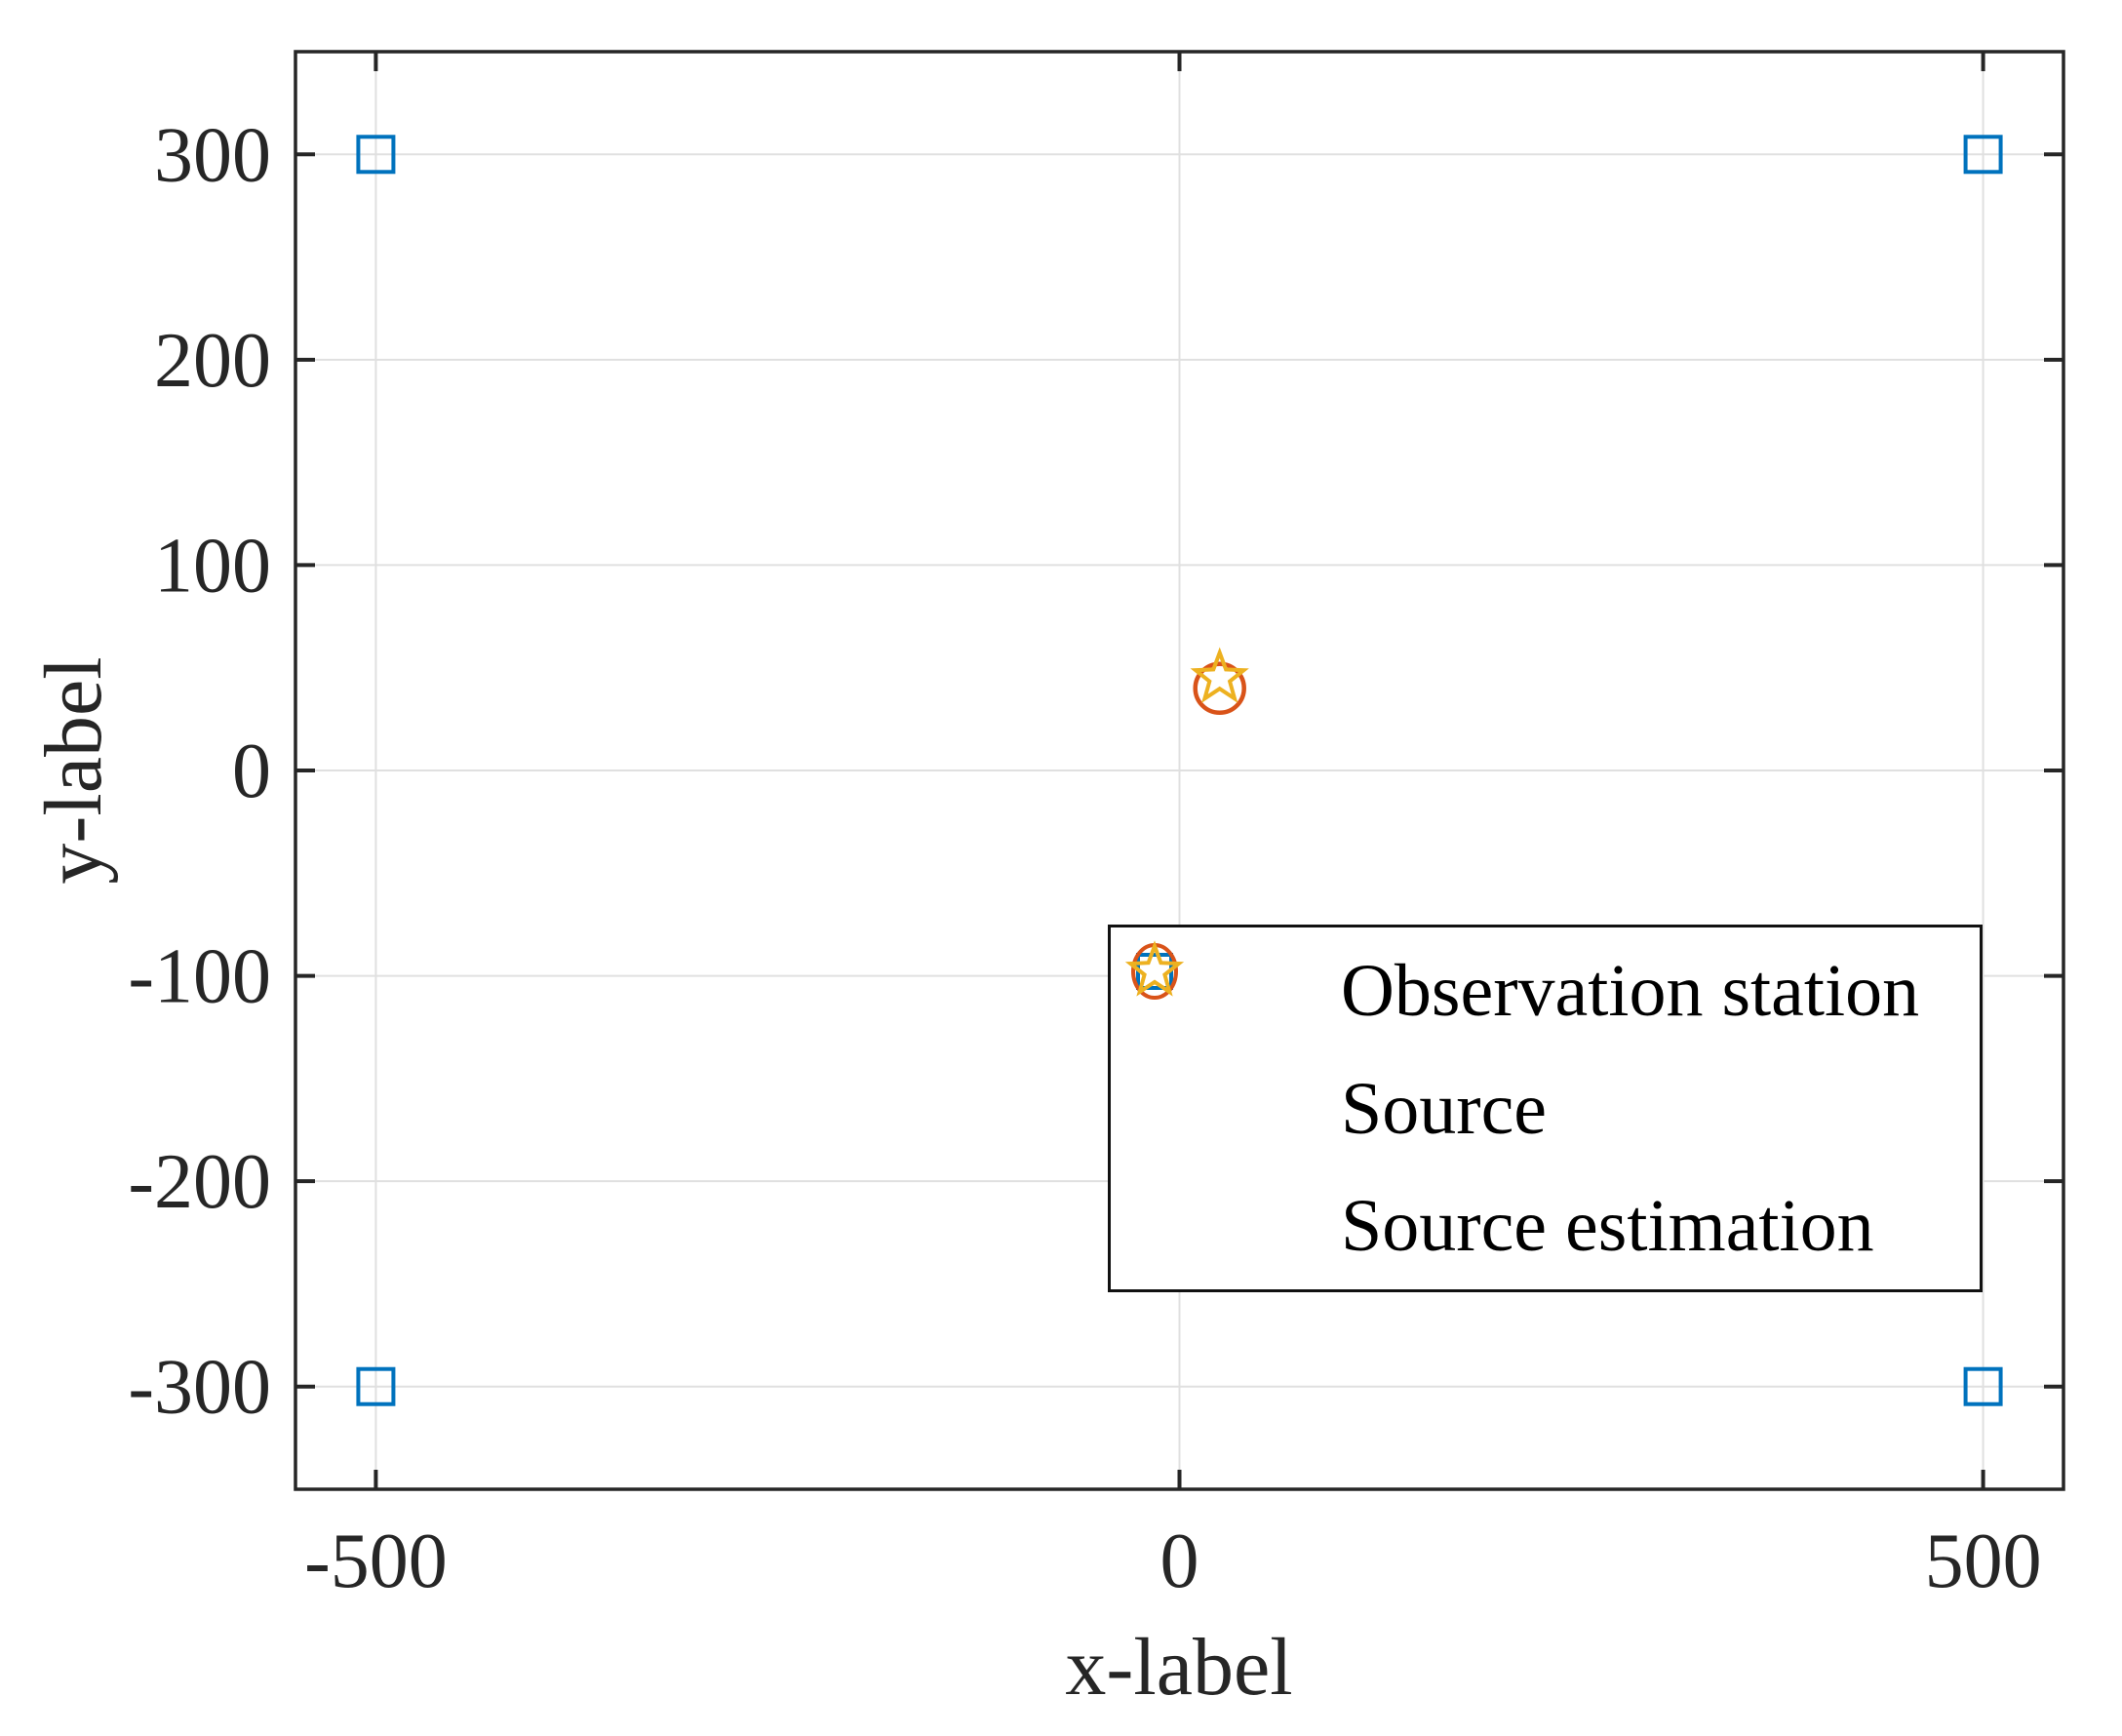 This screenshot has height=1736, width=2122. I want to click on legend-item-source-estimation: Source estimation, so click(1546, 1110).